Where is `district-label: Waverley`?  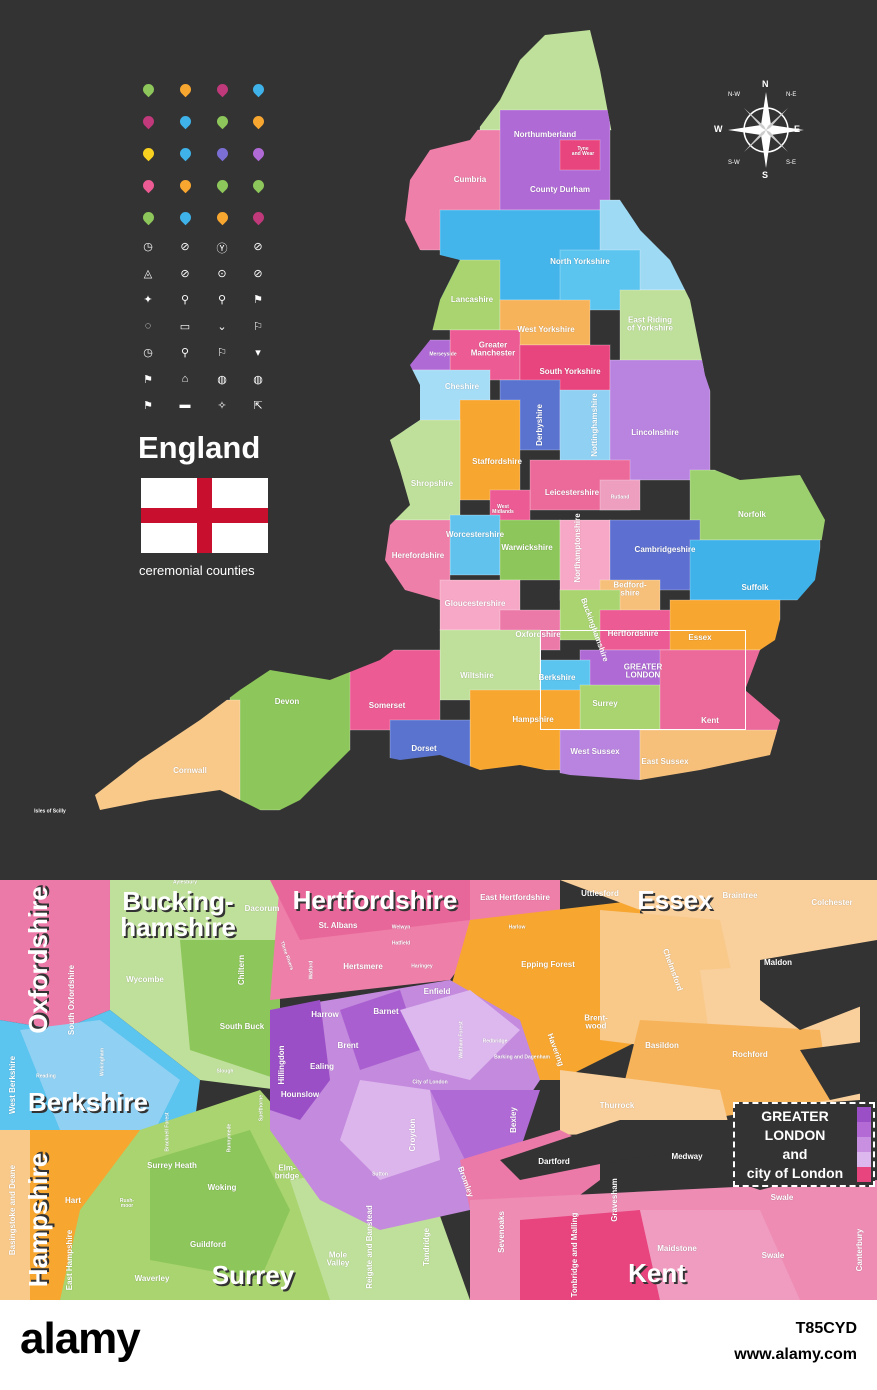
district-label: Waverley is located at coordinates (152, 1278).